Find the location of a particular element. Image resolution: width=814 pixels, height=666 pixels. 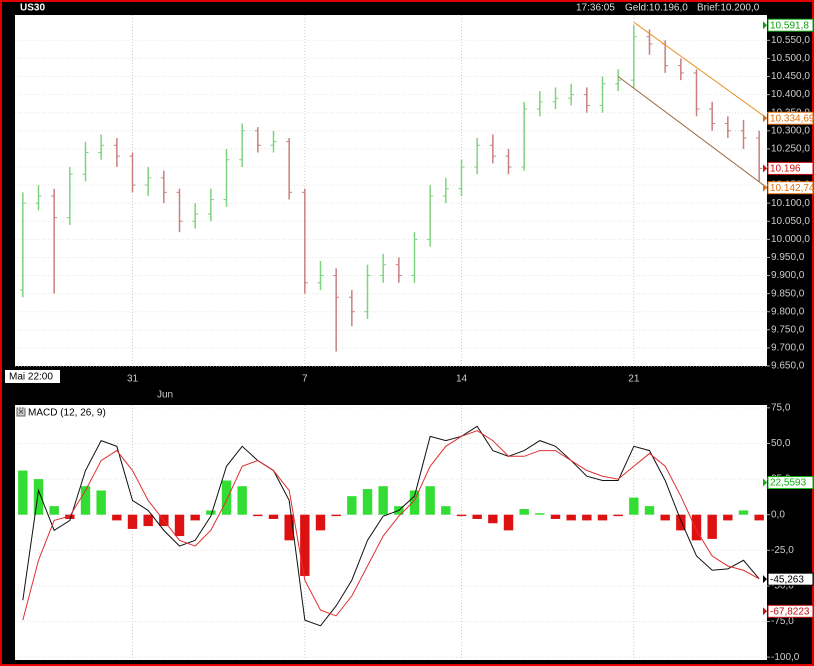

marker-label: 10.142,74 is located at coordinates (792, 188).